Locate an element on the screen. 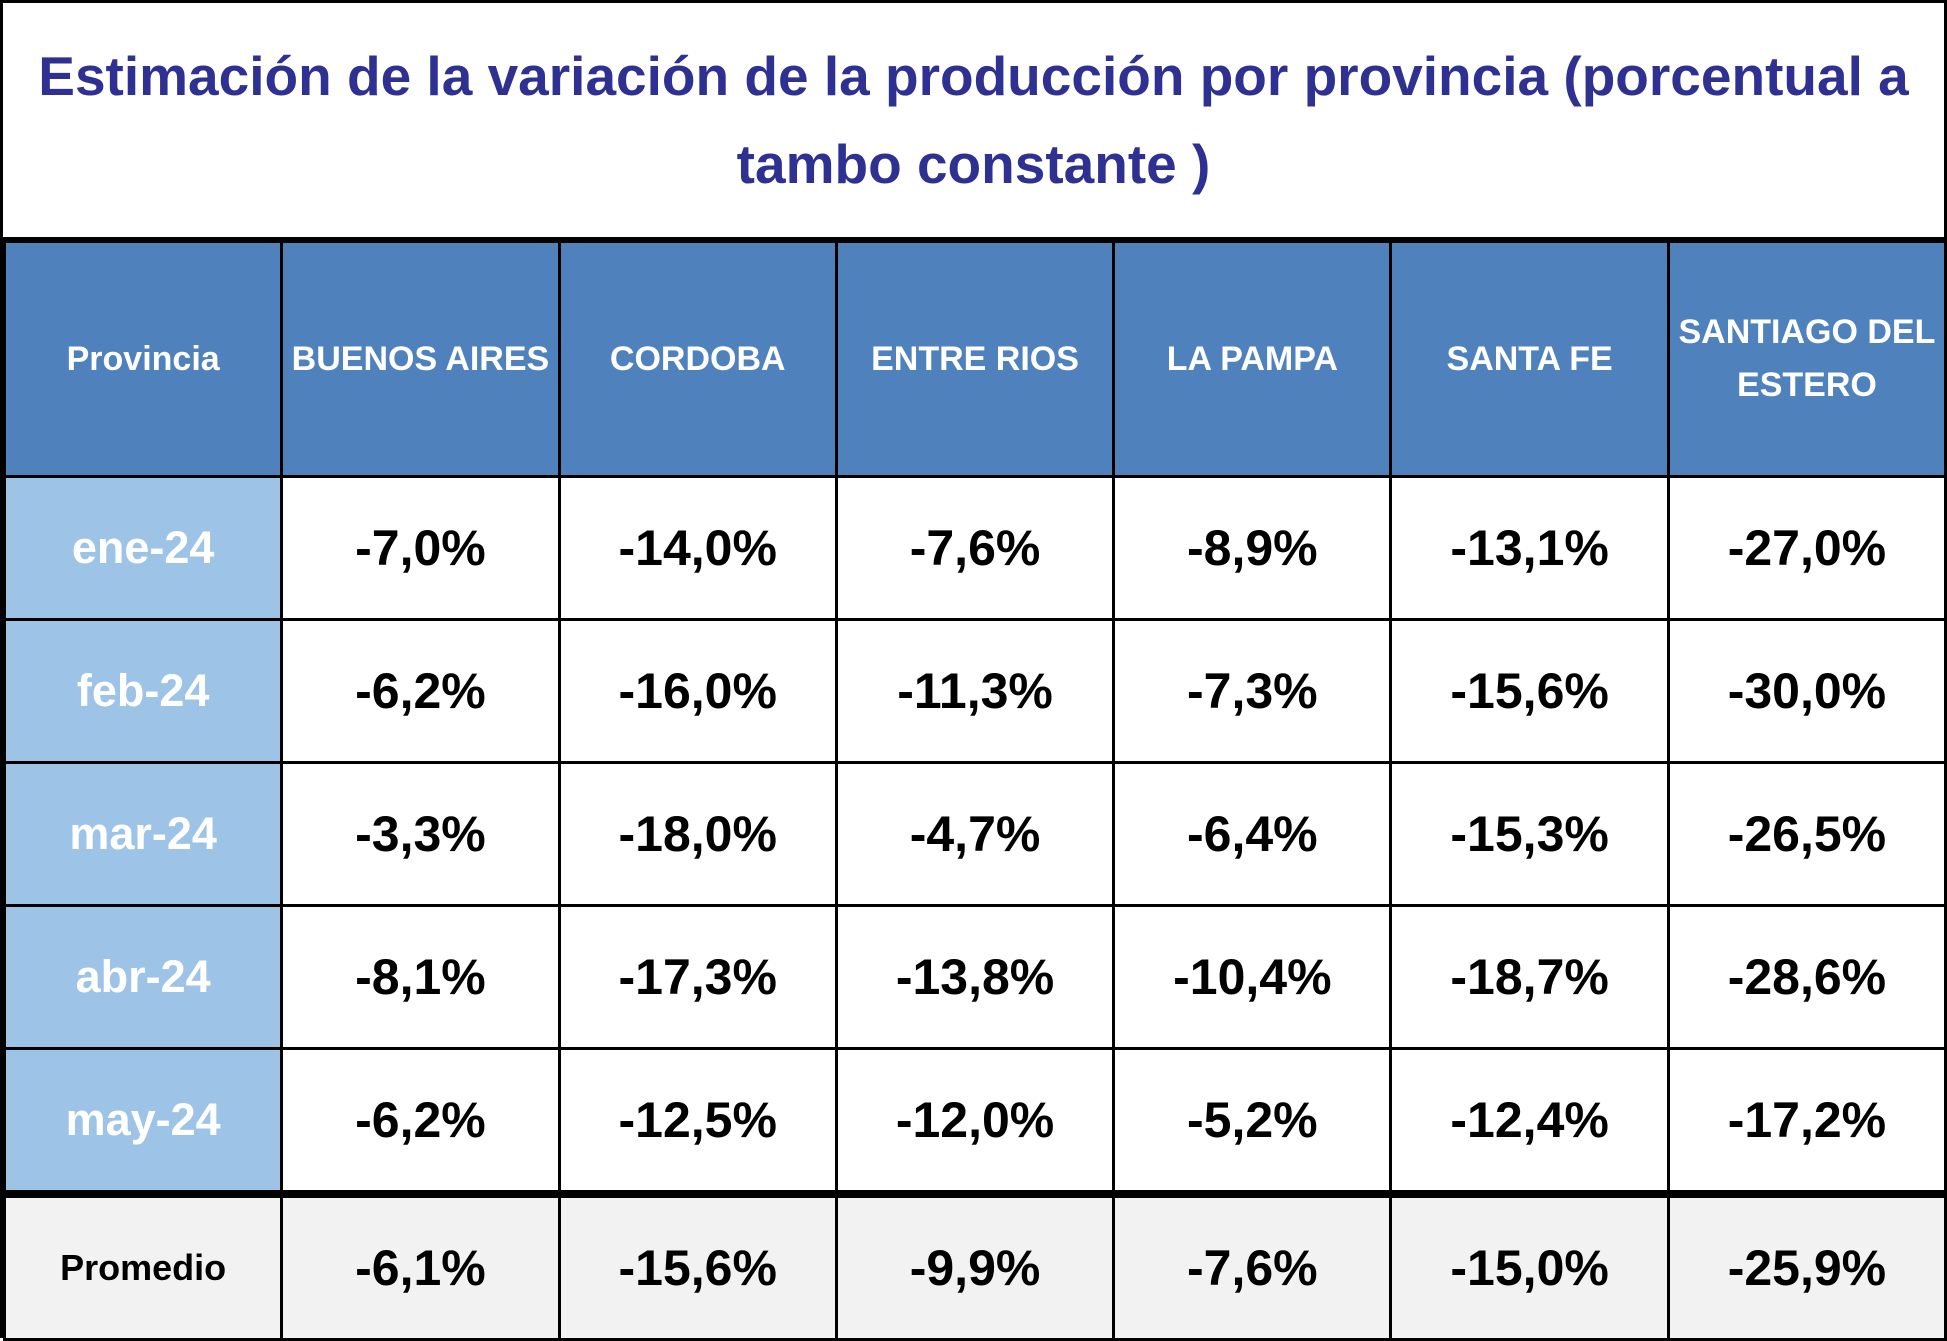 The width and height of the screenshot is (1947, 1341). average-cell: -6,1% is located at coordinates (420, 1265).